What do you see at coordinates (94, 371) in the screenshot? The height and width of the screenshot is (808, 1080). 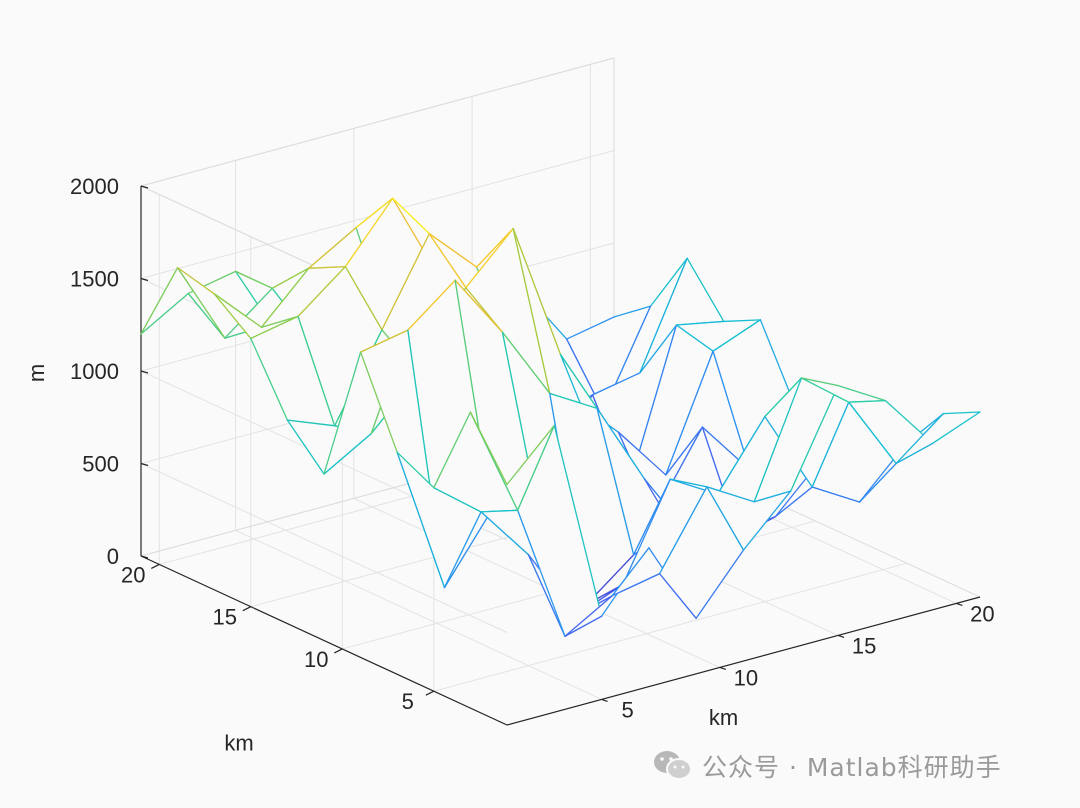 I see `z-tick-label: 1000` at bounding box center [94, 371].